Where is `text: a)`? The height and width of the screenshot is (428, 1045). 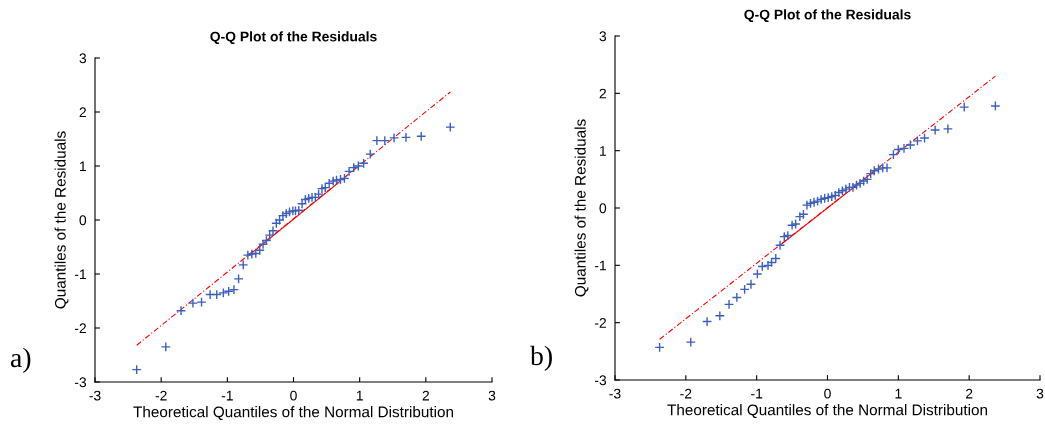 text: a) is located at coordinates (20, 360).